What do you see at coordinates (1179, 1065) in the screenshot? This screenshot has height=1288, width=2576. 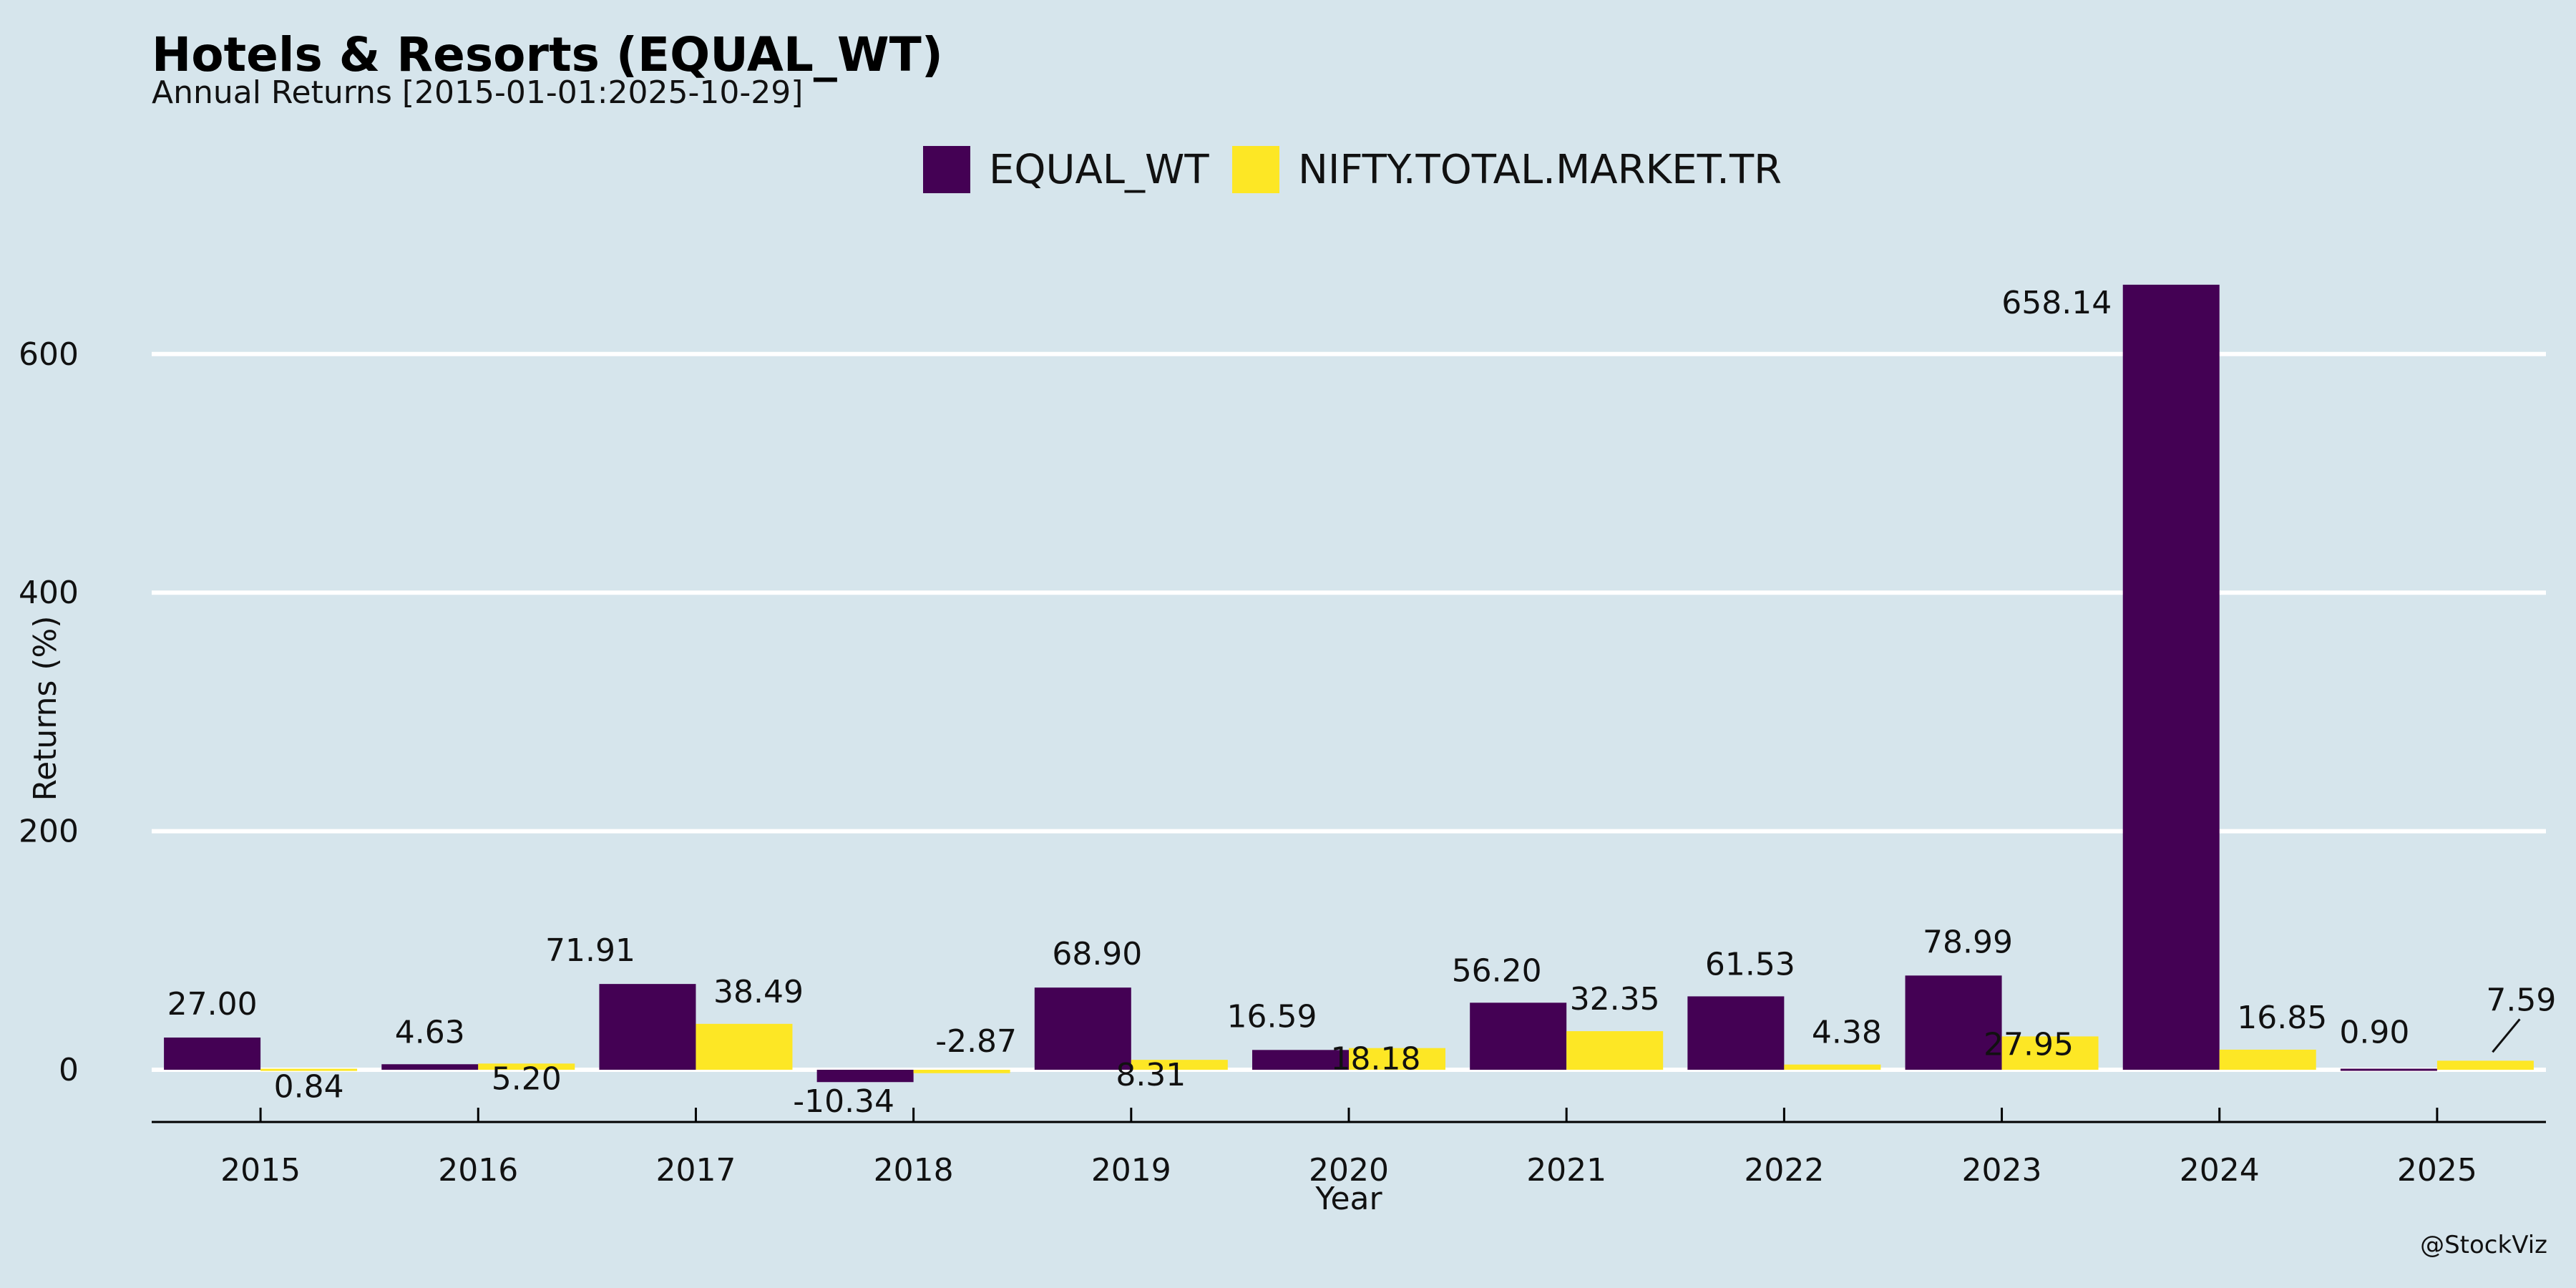 I see `bar-nifty-2019` at bounding box center [1179, 1065].